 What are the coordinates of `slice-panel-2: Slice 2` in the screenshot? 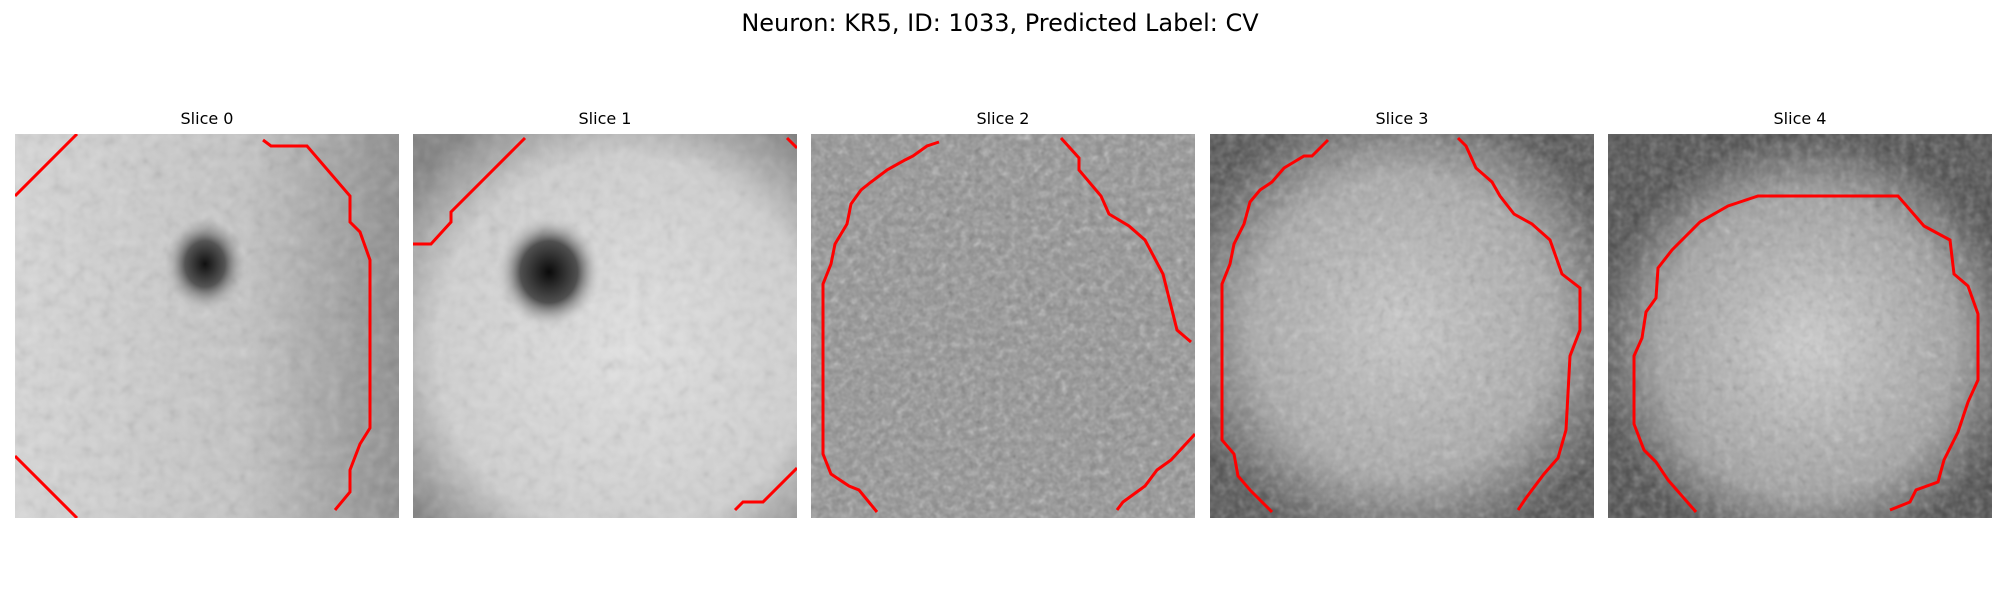 It's located at (1003, 315).